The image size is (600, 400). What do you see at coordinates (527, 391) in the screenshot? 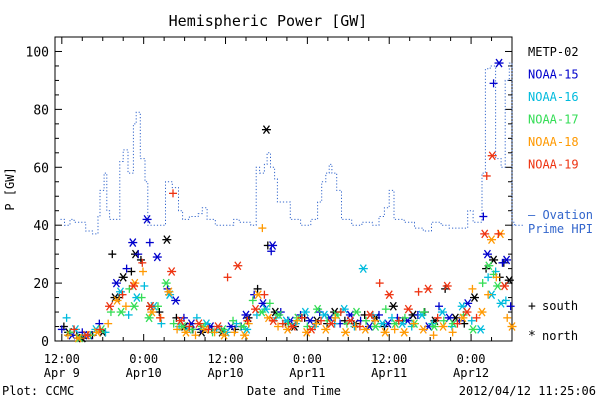
I see `footer-right: 2012/04/12 11:25:06` at bounding box center [527, 391].